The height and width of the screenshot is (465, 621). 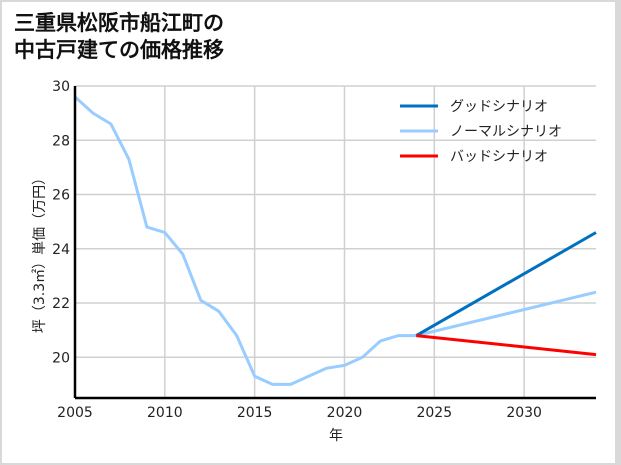 I want to click on x-tick-label: 2010, so click(x=165, y=413).